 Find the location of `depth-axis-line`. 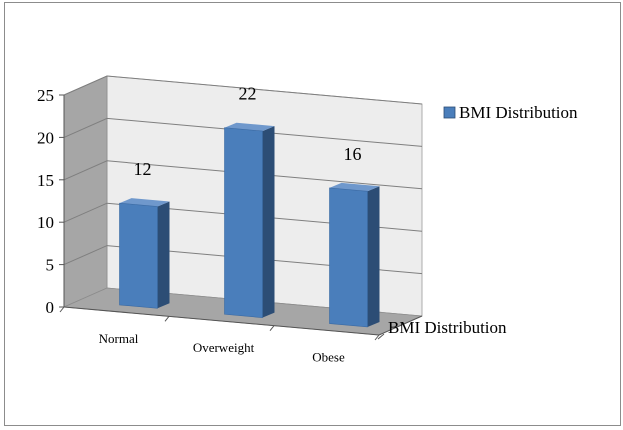

depth-axis-line is located at coordinates (400, 325).